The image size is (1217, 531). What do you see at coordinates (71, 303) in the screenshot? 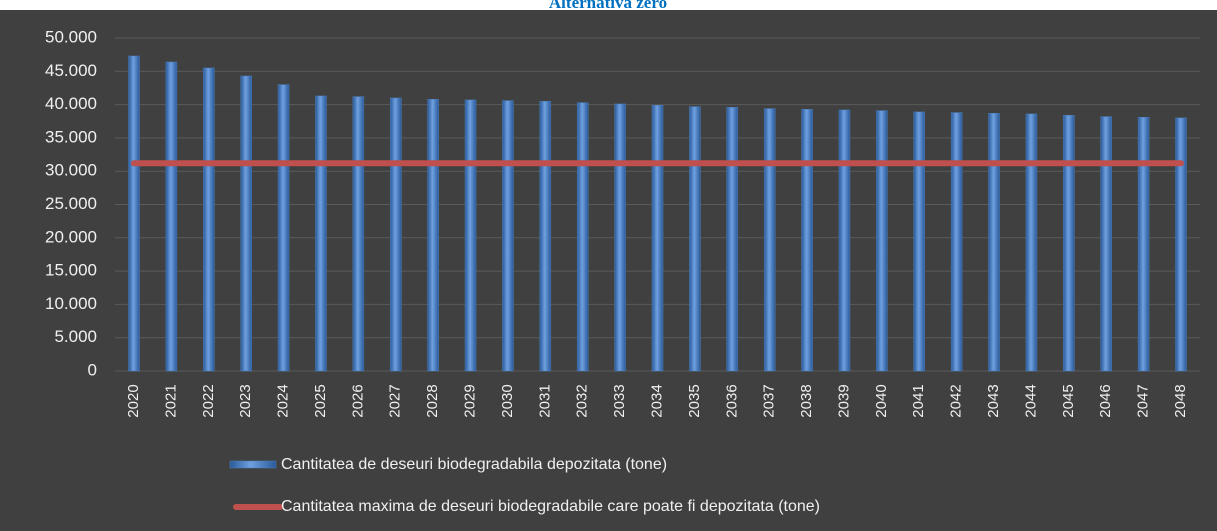
I see `y-tick-label: 10.000` at bounding box center [71, 303].